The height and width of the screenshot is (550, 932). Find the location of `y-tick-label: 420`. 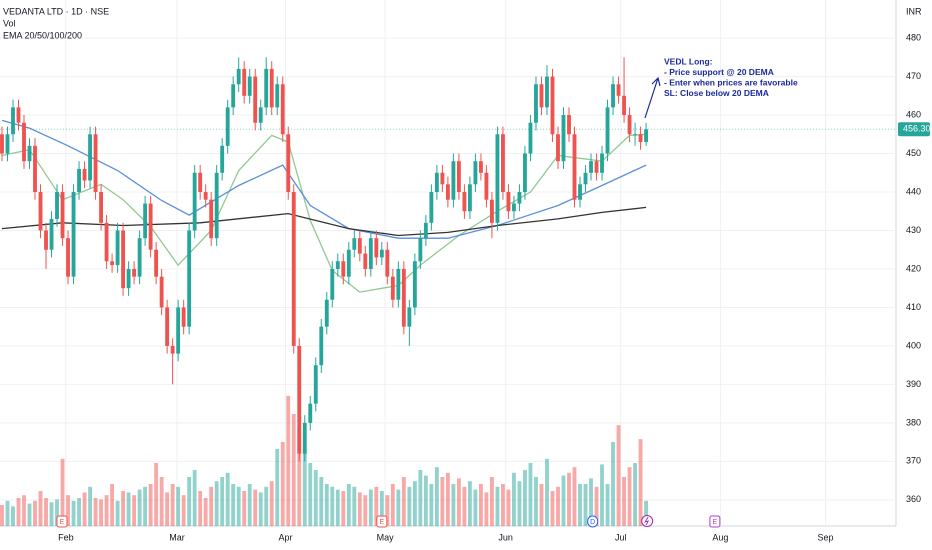

y-tick-label: 420 is located at coordinates (913, 268).